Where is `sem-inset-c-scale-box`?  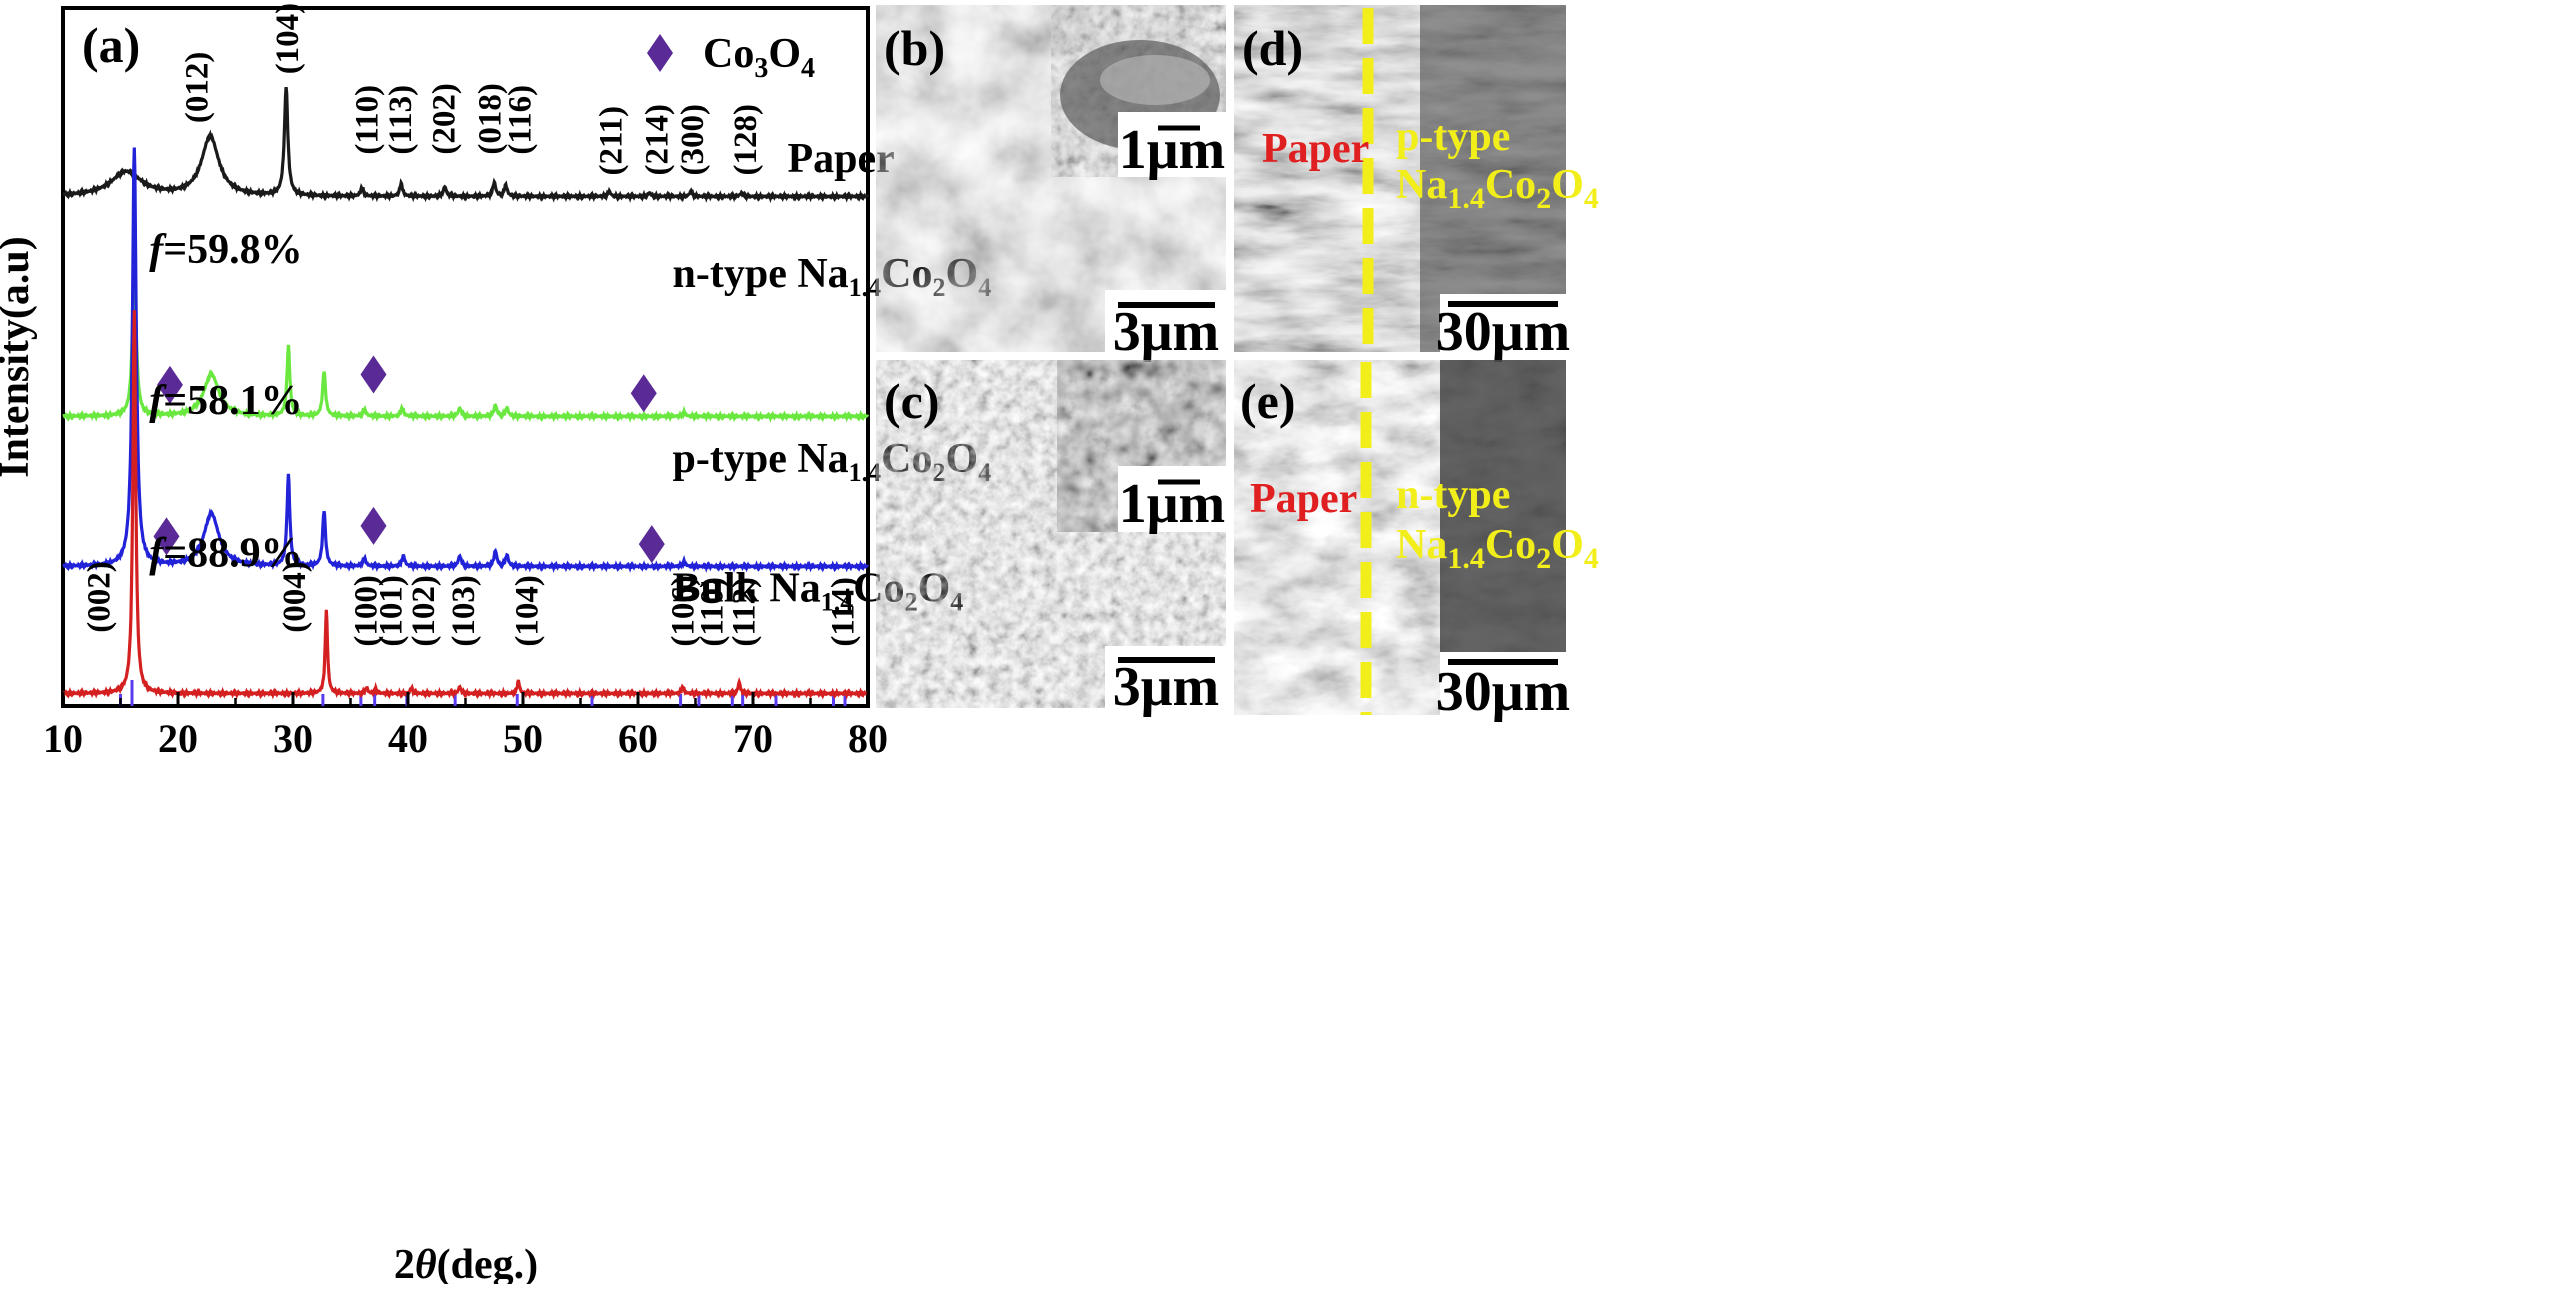
sem-inset-c-scale-box is located at coordinates (1172, 499).